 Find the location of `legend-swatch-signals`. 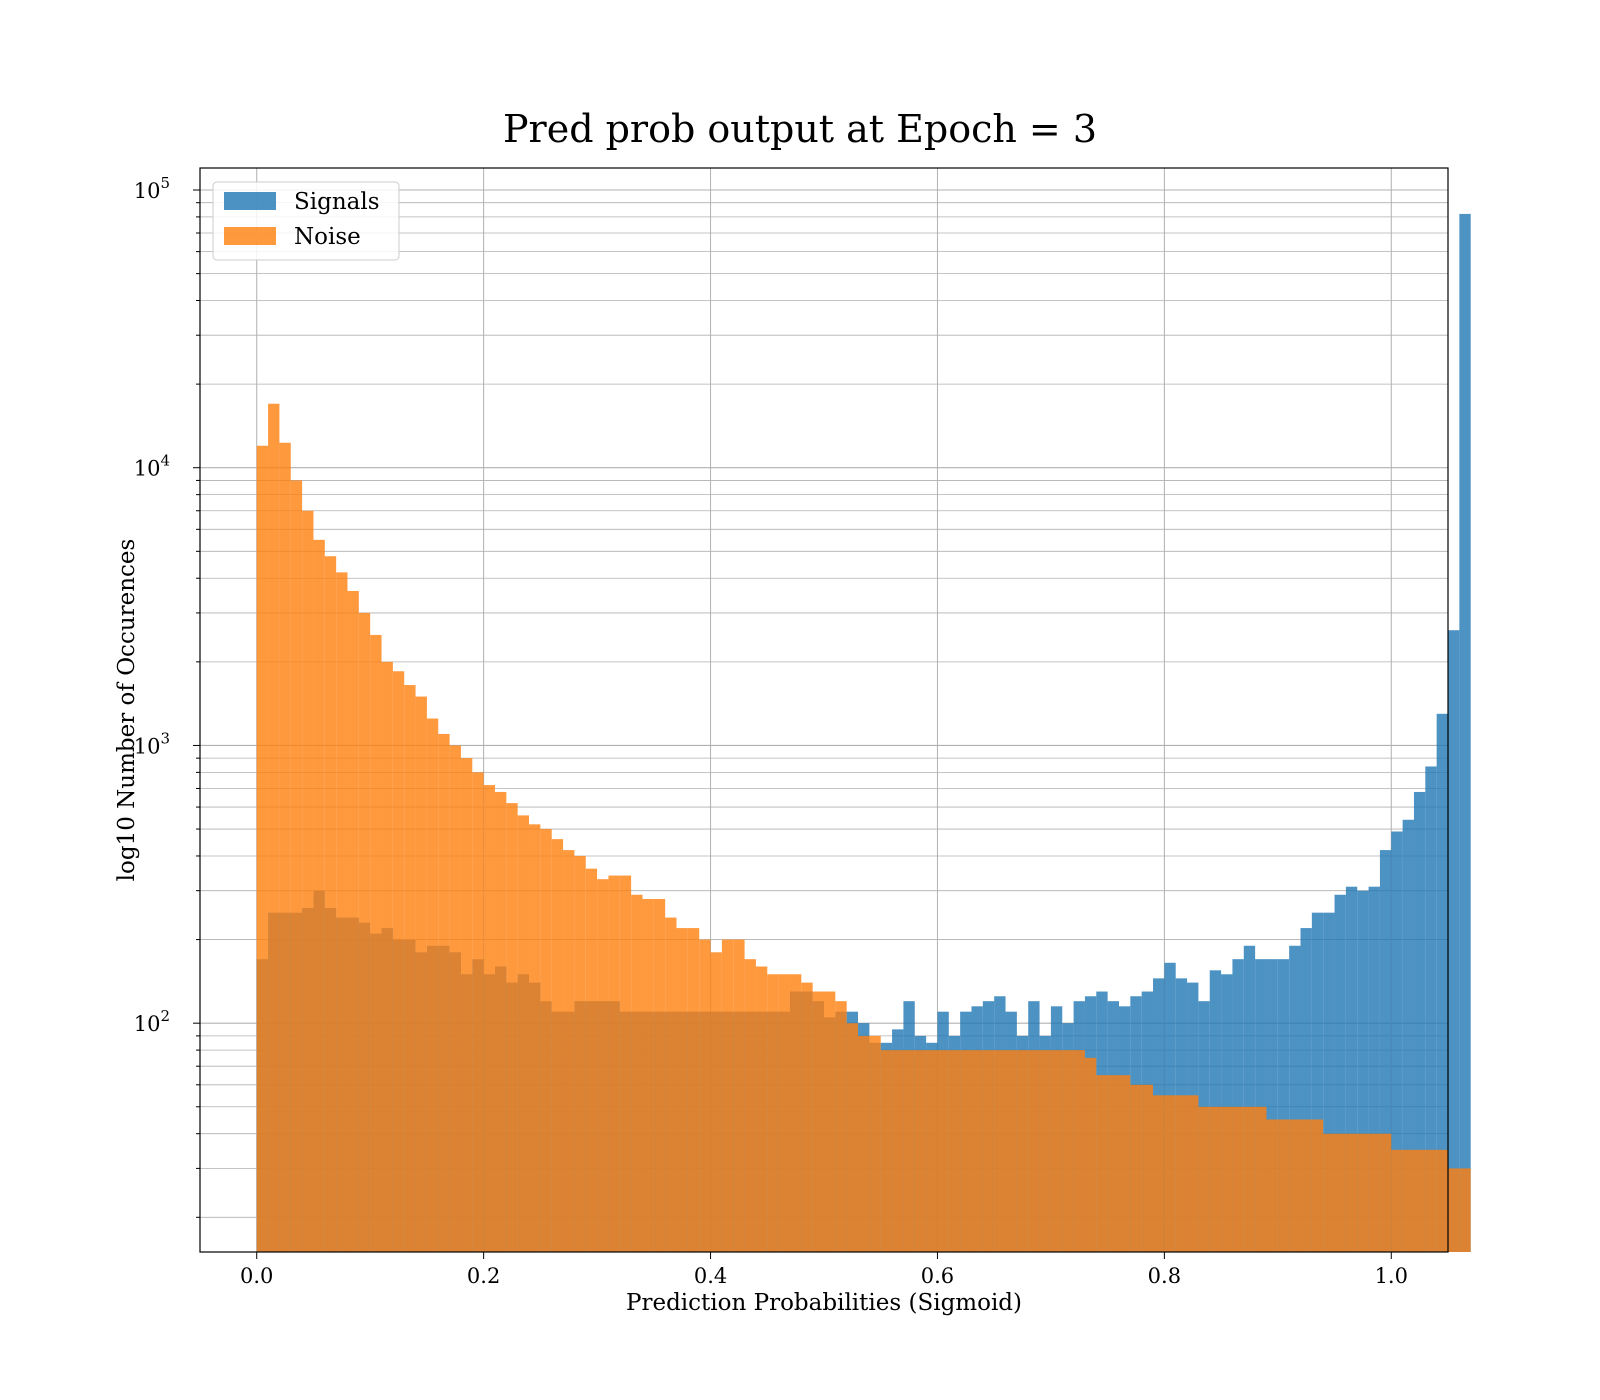

legend-swatch-signals is located at coordinates (250, 201).